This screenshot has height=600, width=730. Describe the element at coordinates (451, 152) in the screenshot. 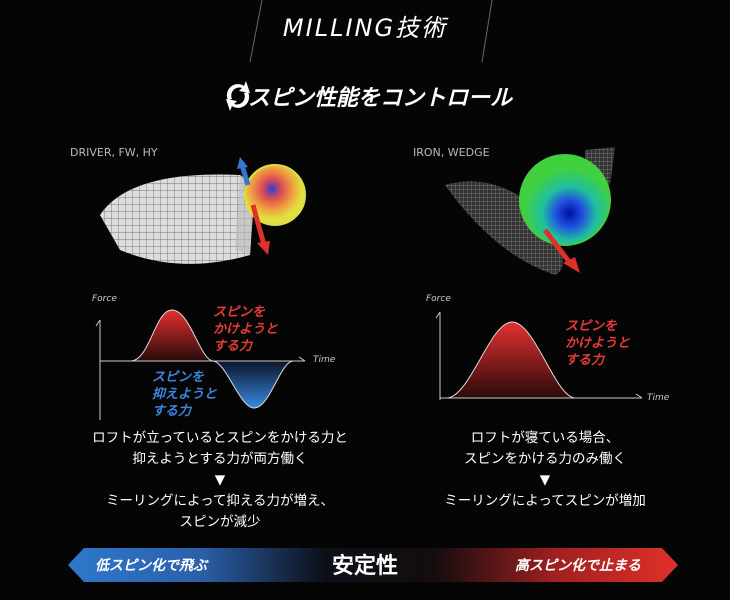

I see `iron-label: IRON, WEDGE` at that location.